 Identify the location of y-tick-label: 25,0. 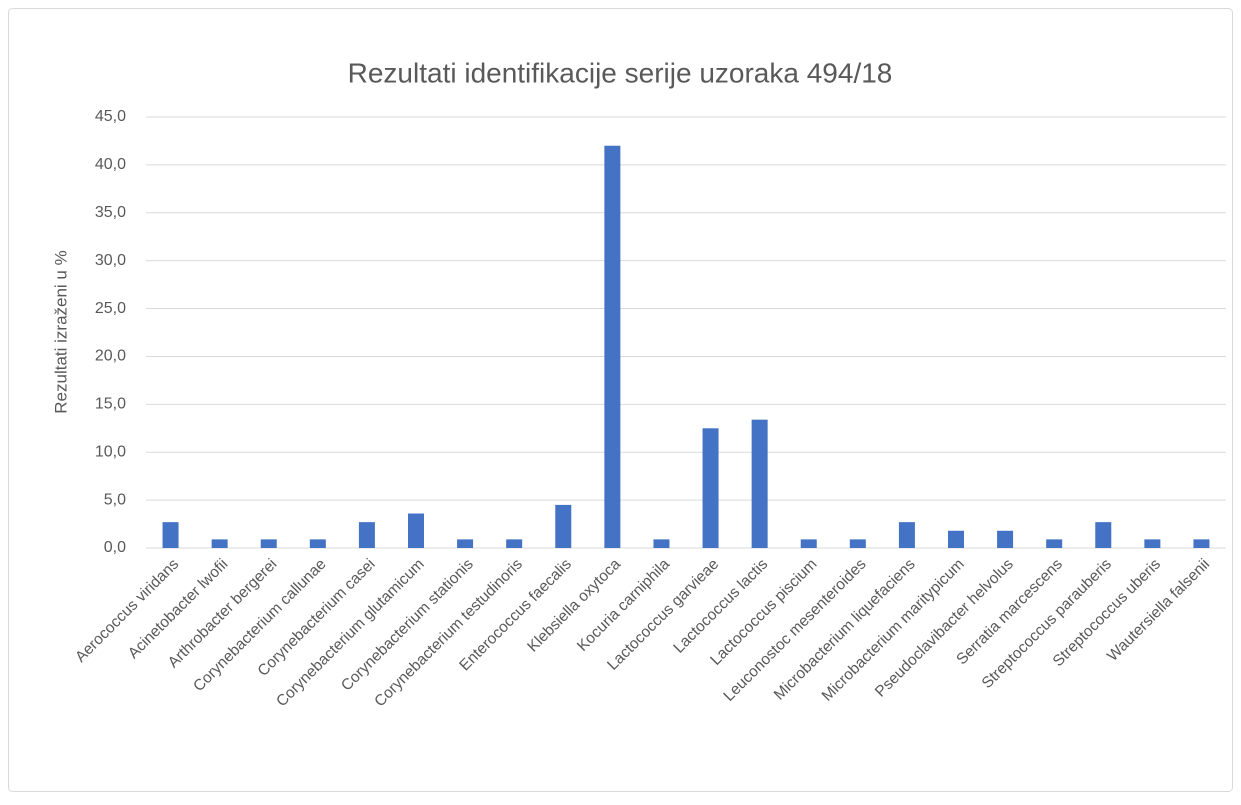
(110, 308).